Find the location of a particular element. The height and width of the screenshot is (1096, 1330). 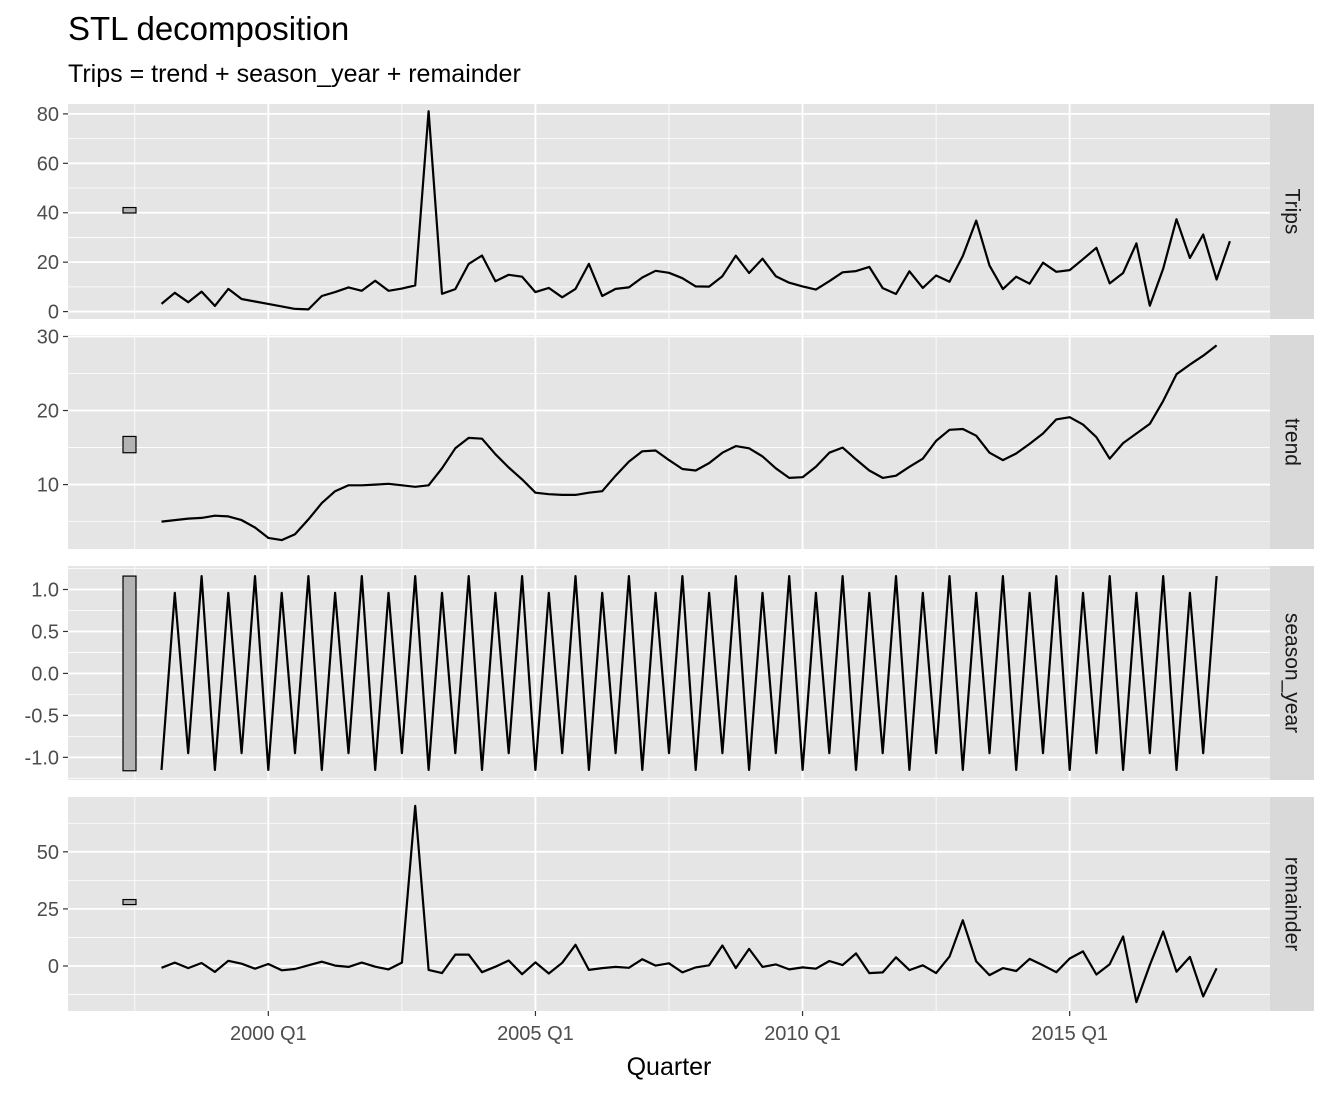

y-tick-label: 30 is located at coordinates (48, 337).